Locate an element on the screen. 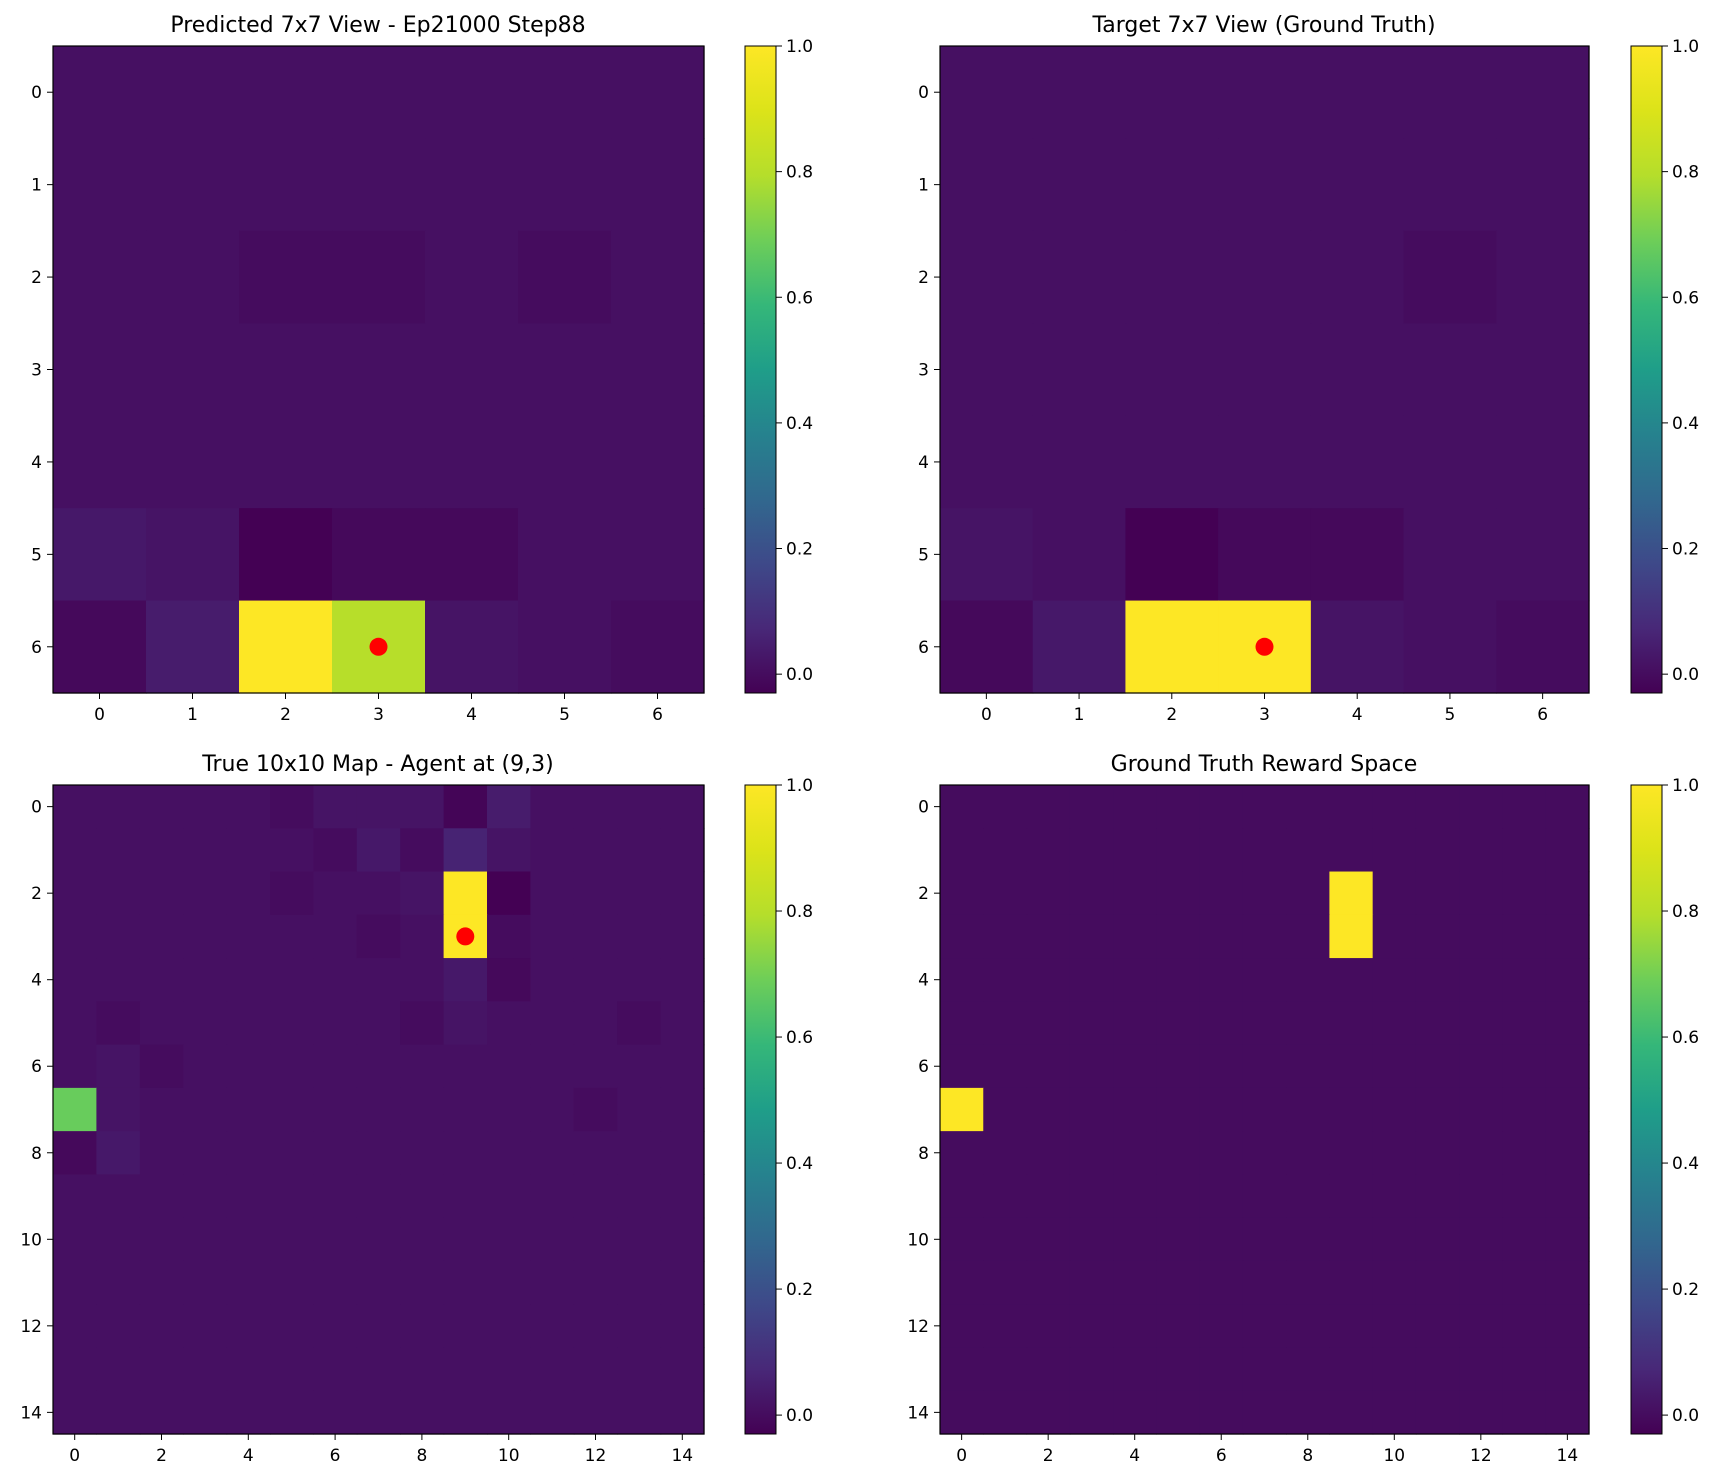 The height and width of the screenshot is (1481, 1724). y-tick-label: 12 is located at coordinates (918, 1327).